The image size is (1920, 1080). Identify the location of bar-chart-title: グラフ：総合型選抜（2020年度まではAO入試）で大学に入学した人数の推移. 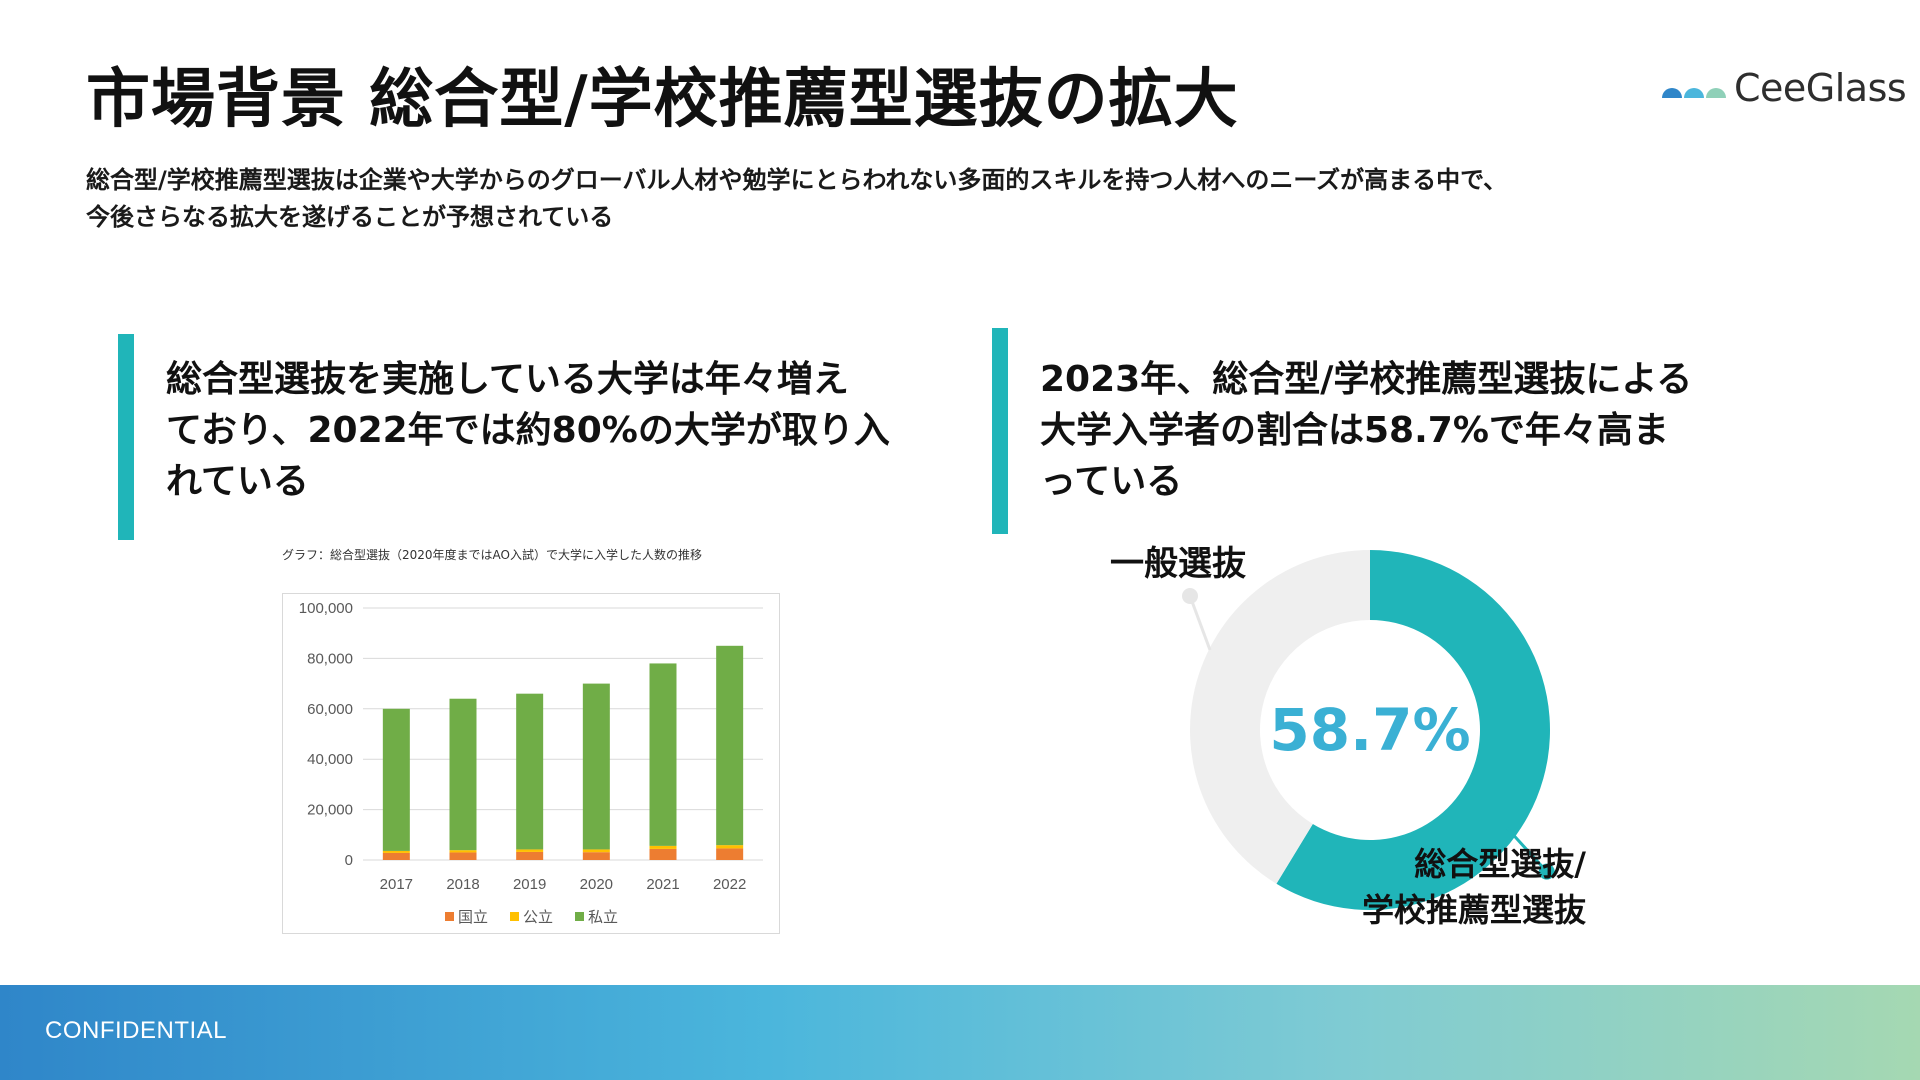
(492, 555).